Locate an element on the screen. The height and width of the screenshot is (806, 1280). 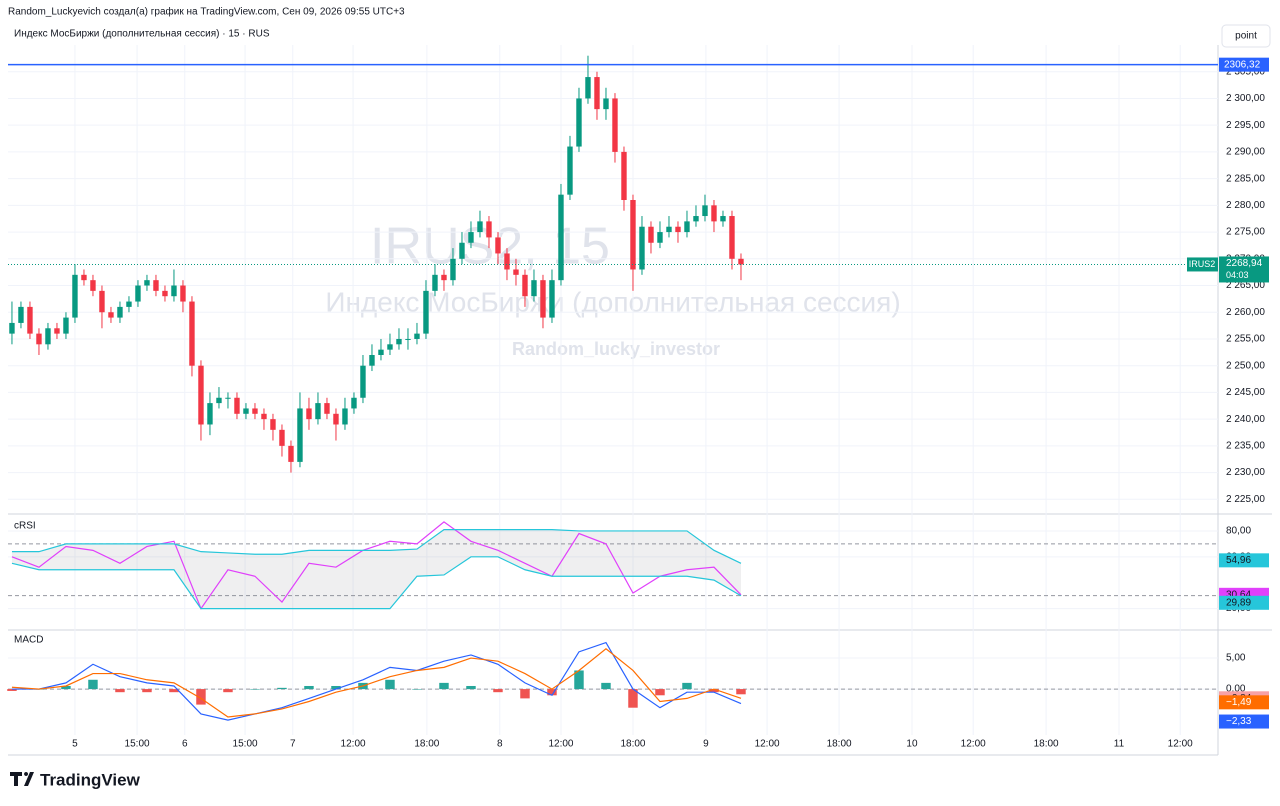
symbol-tag-label: IRUS2 is located at coordinates (1202, 264).